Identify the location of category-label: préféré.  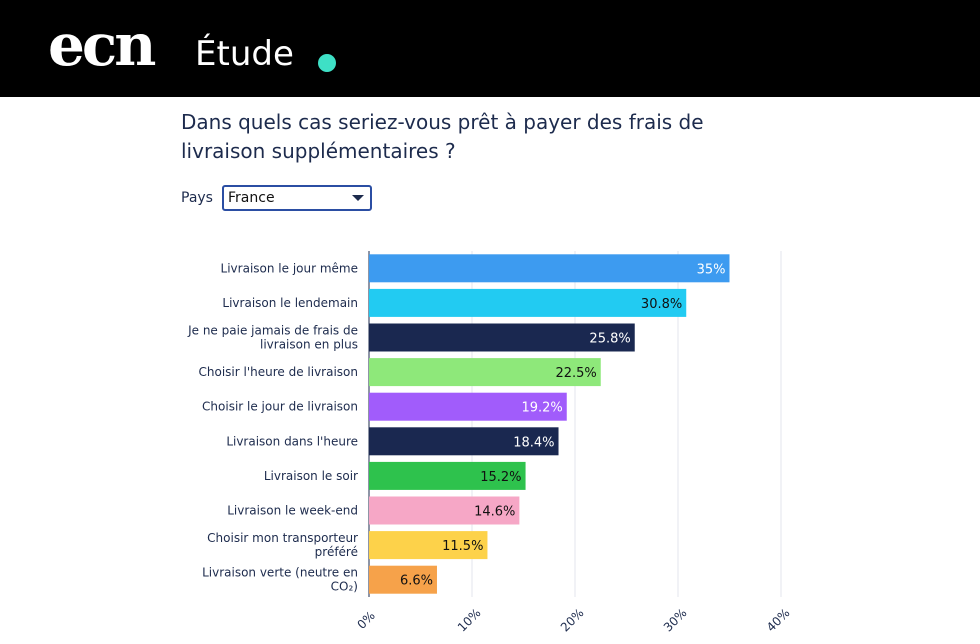
(336, 552).